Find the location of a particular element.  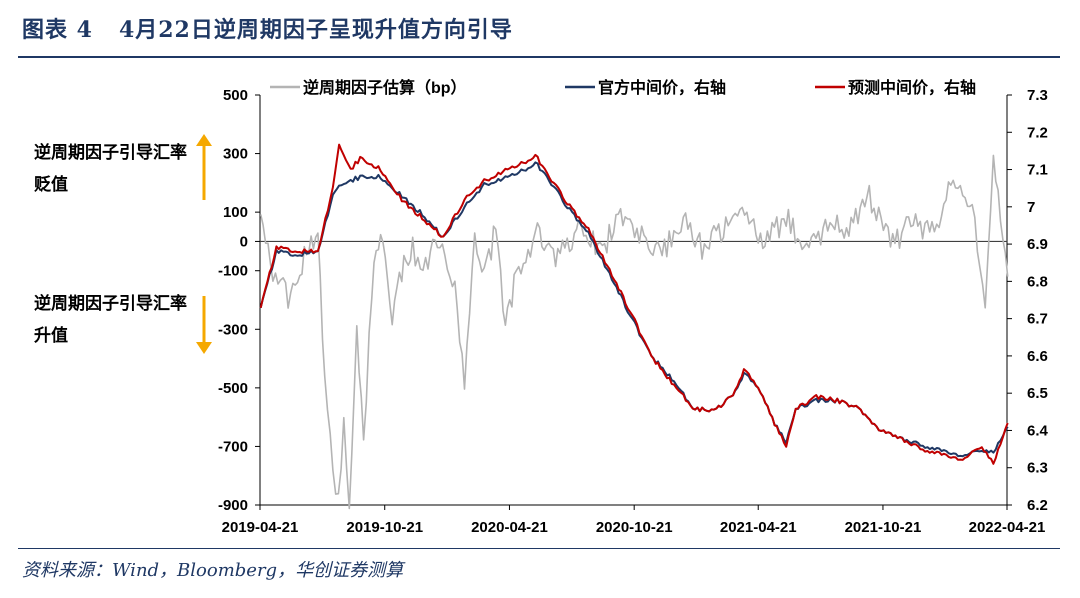

appreciation-annotation: 逆周期因子引导汇率升值 is located at coordinates (110, 320).